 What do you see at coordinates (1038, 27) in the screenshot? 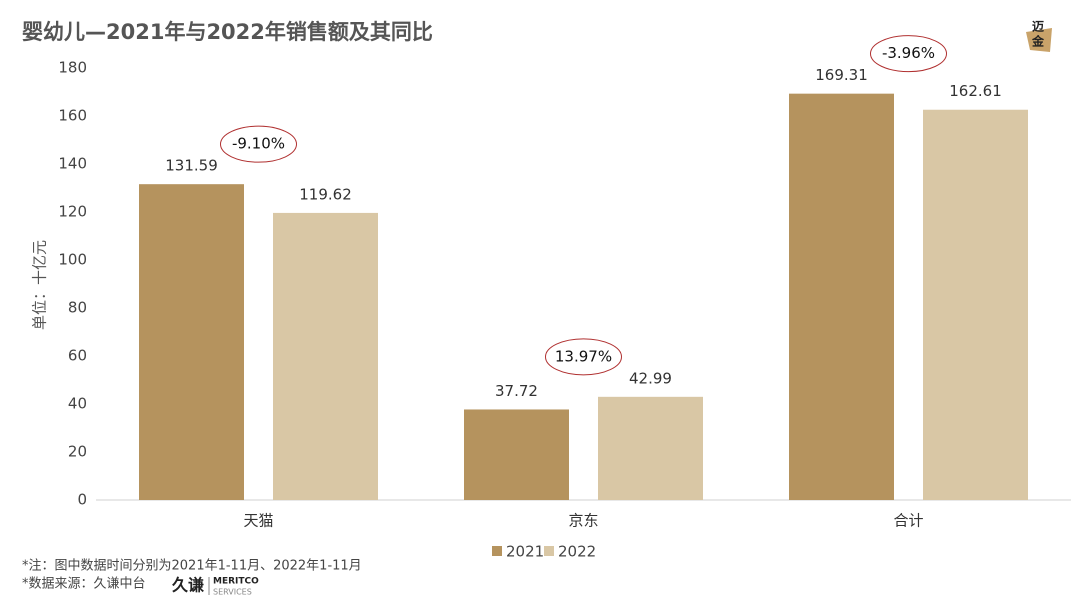
I see `corner-logo-text: 迈` at bounding box center [1038, 27].